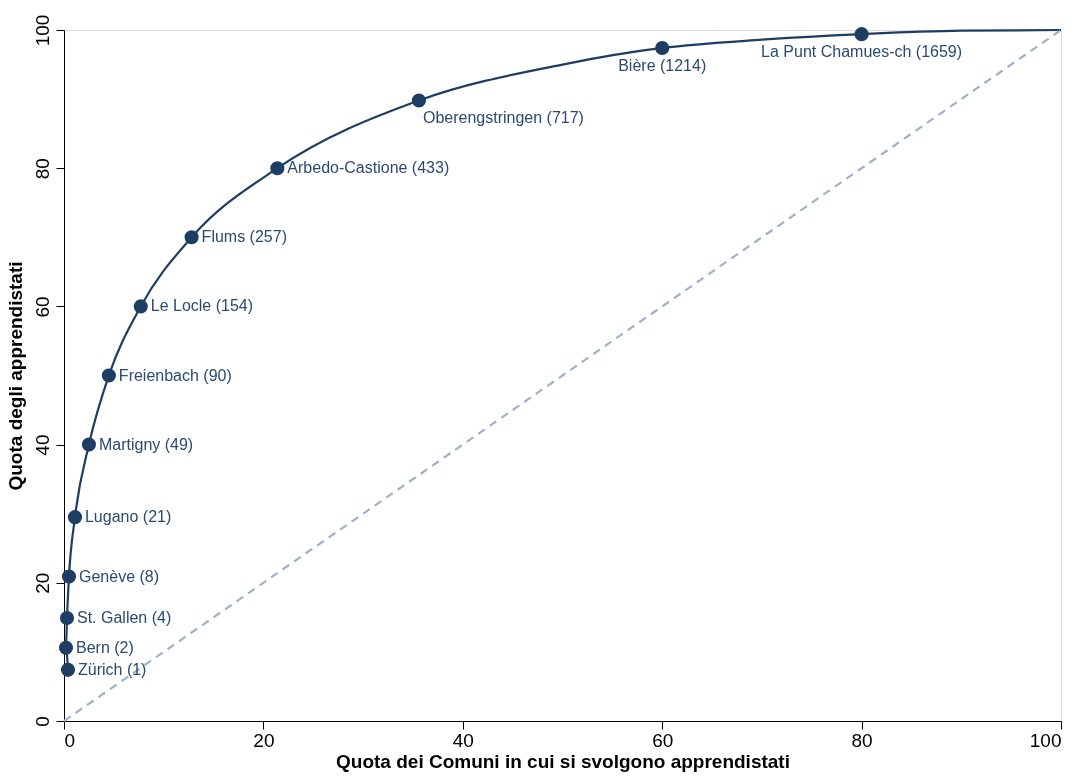 This screenshot has height=783, width=1091. I want to click on annotation: Bern (2), so click(104, 647).